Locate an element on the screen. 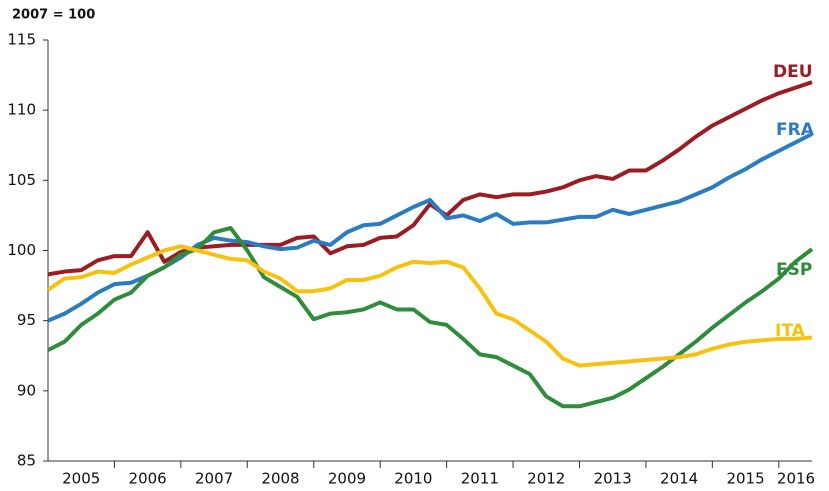 This screenshot has width=829, height=491. y-tick-label: 105 is located at coordinates (21, 180).